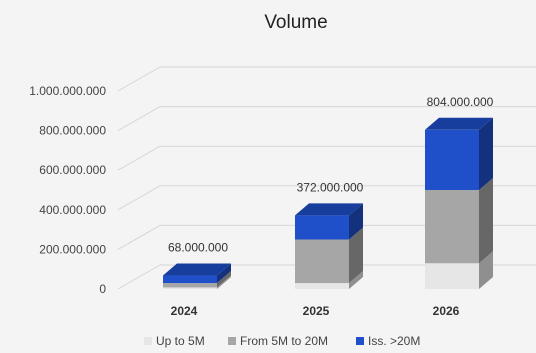 This screenshot has height=353, width=536. I want to click on total-label-2025: 372.000.000, so click(330, 187).